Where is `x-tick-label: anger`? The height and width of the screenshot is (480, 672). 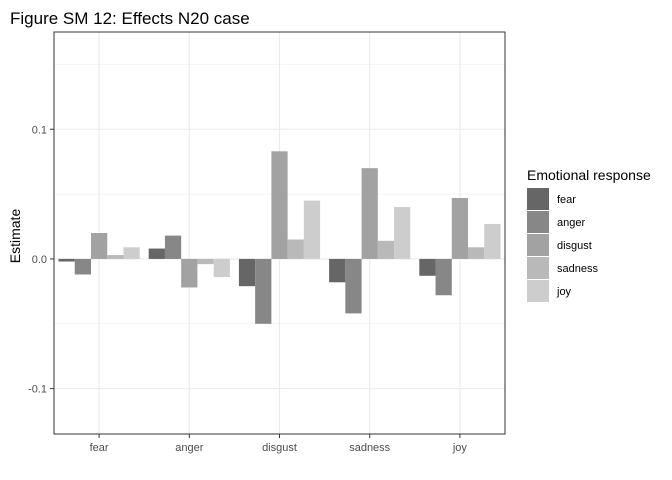
x-tick-label: anger is located at coordinates (189, 448).